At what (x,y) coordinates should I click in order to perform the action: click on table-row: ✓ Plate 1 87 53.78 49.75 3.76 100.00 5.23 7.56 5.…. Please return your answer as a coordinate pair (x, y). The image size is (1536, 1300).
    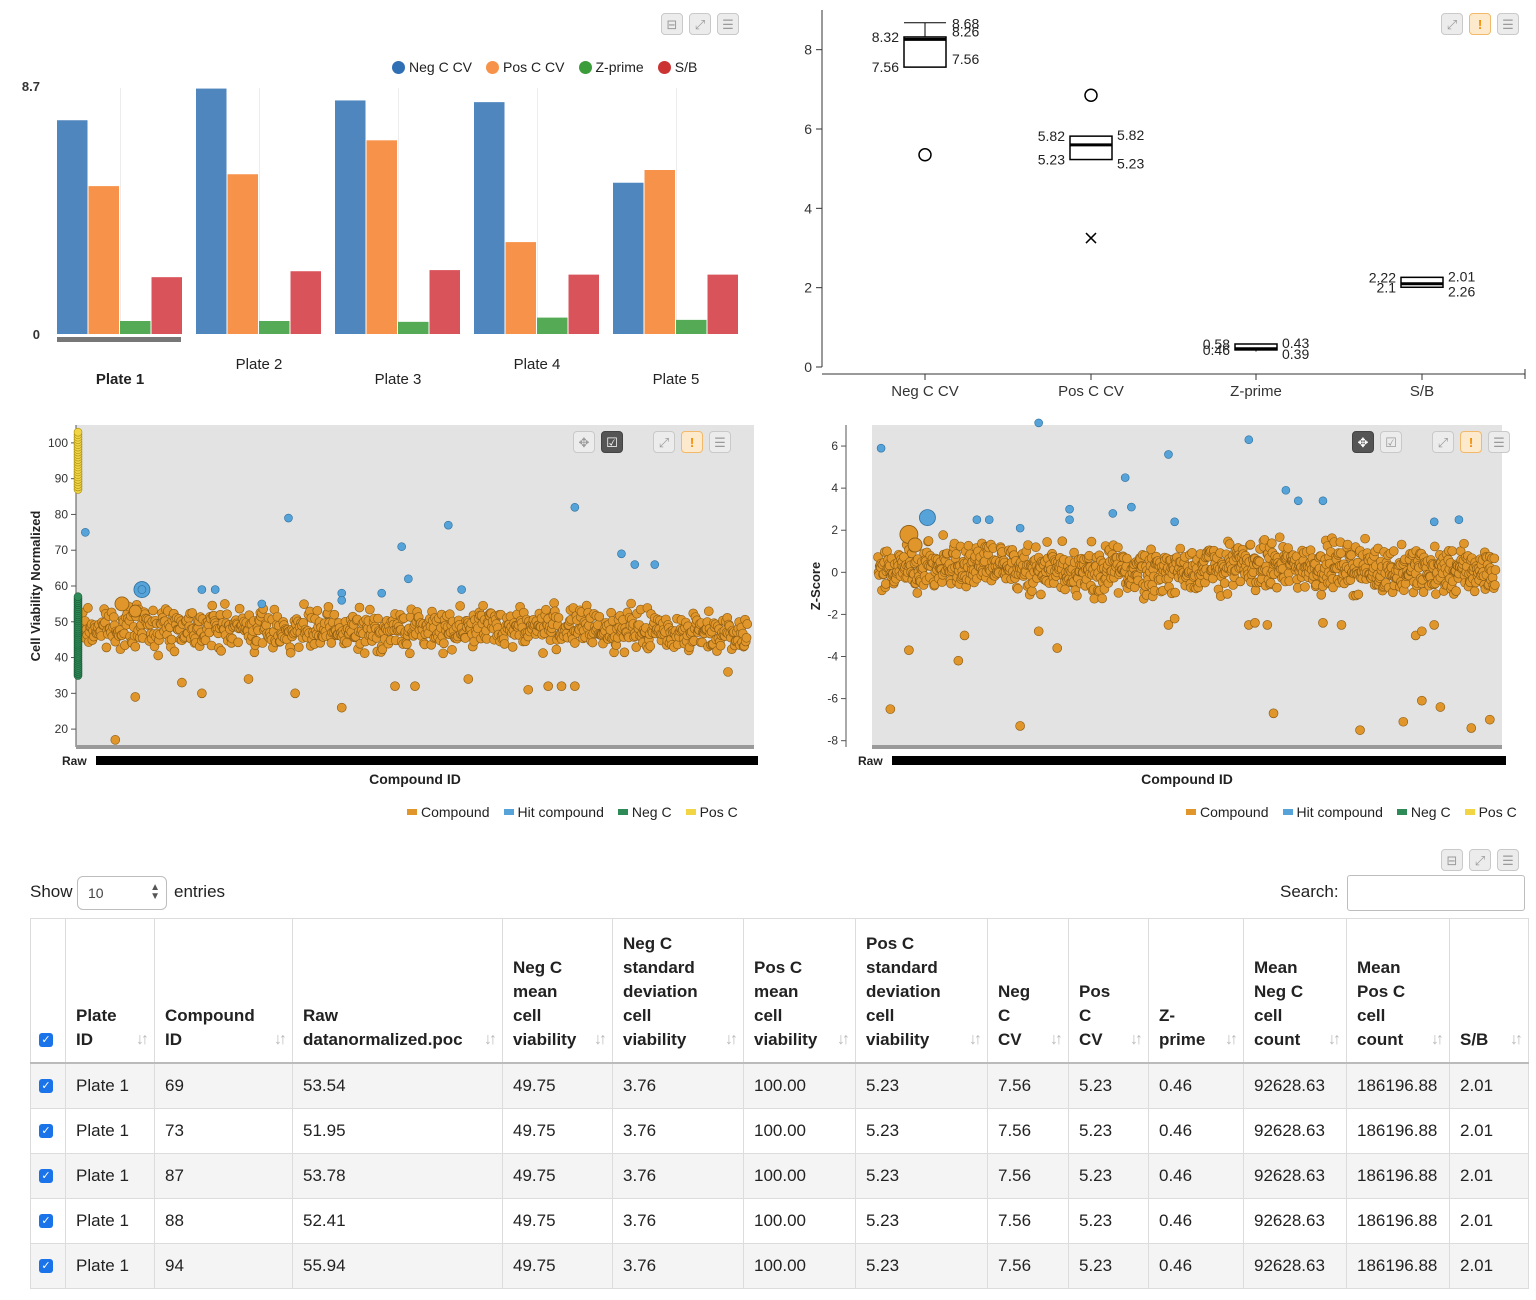
    Looking at the image, I should click on (779, 1175).